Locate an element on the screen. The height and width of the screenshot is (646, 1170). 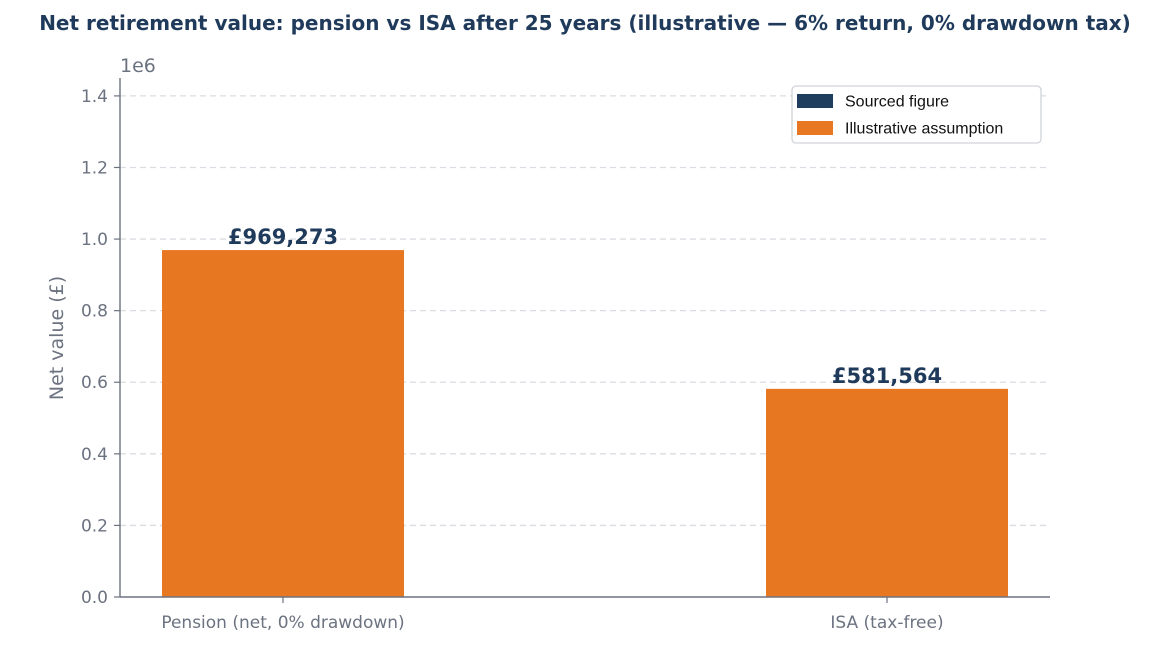
x-ticks: Pension (net, 0% drawdown) ISA (tax-free) is located at coordinates (552, 615).